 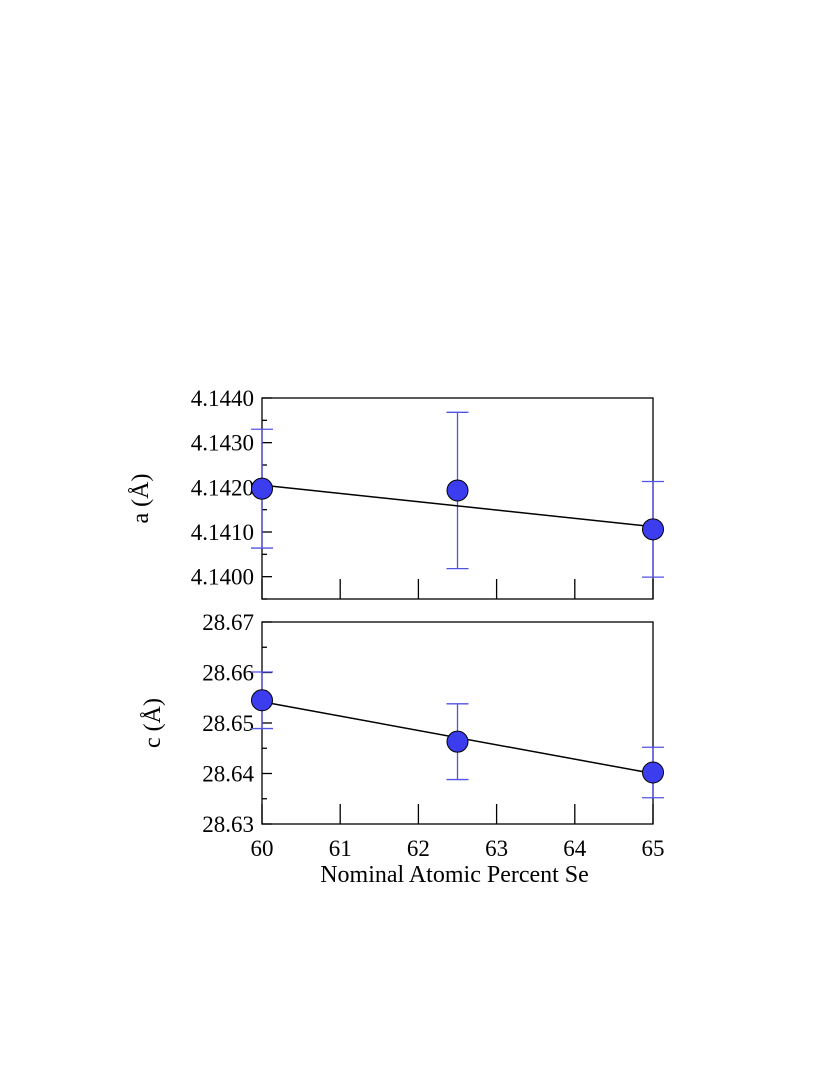 I want to click on y-tick-label: 28.67, so click(x=228, y=622).